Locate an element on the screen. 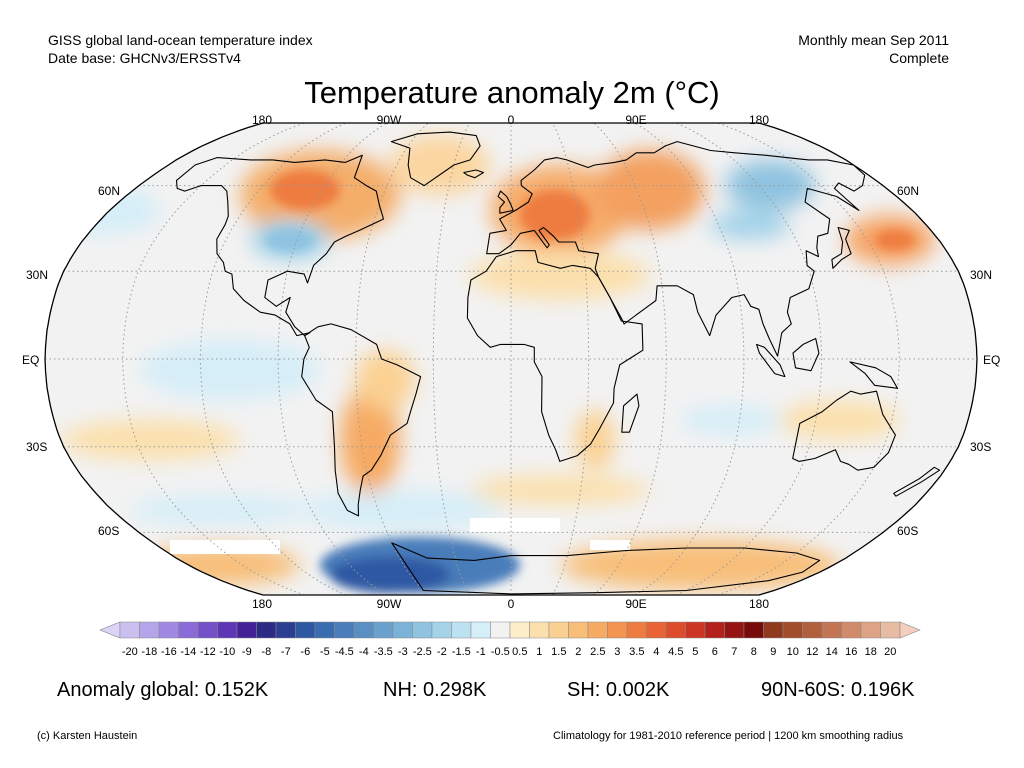 The image size is (1024, 768). colorbar-tick-label: 20 is located at coordinates (890, 652).